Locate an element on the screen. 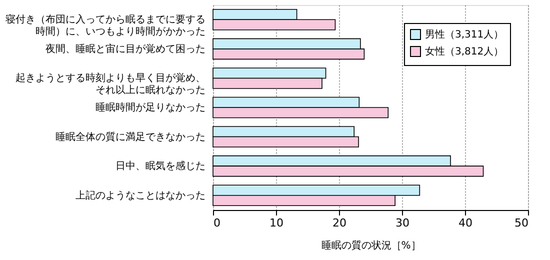  y-tick-label: 寝付き（布団に入ってから眠るまでに要する時間）に、いつもより時間がかかった is located at coordinates (106, 26).